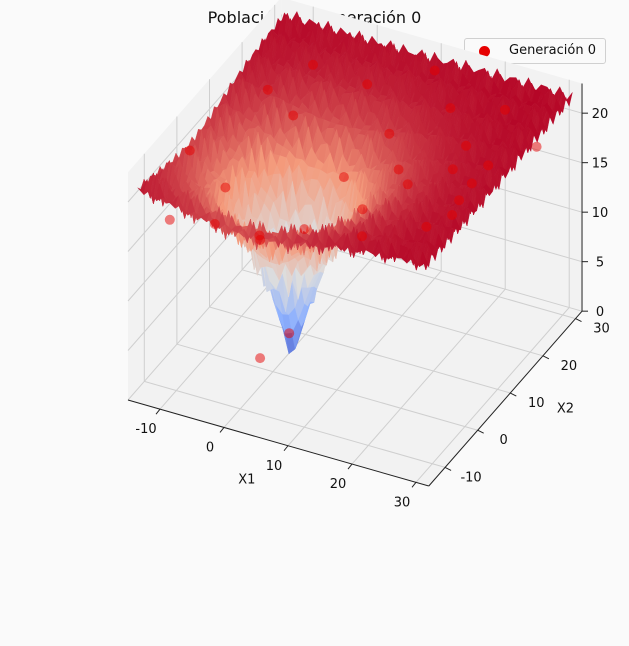 This screenshot has width=629, height=646. Describe the element at coordinates (504, 440) in the screenshot. I see `y-tick-label: 0` at that location.